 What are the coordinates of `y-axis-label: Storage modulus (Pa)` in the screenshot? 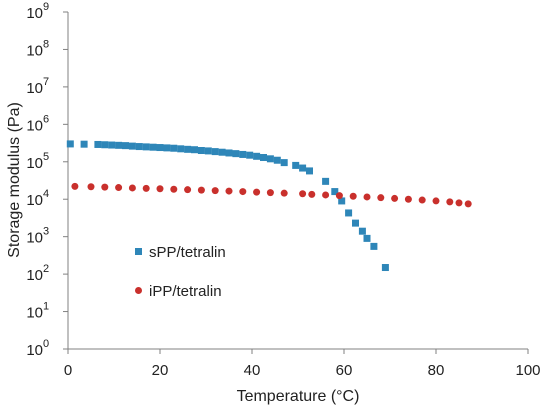 It's located at (14, 180).